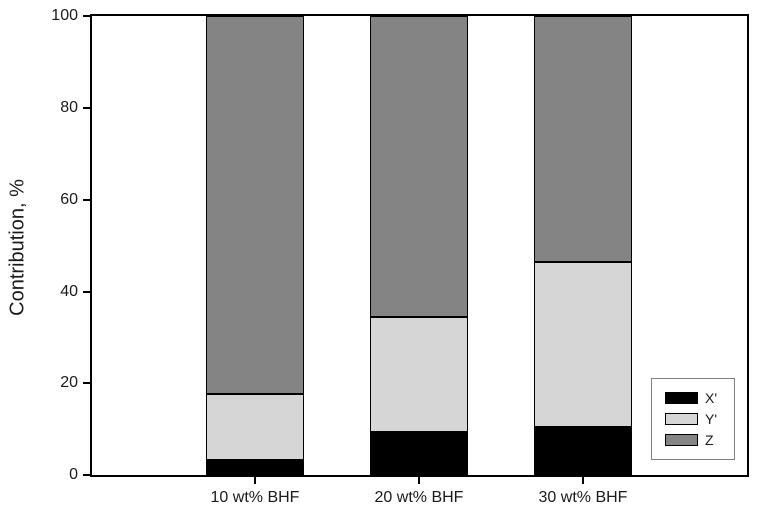  Describe the element at coordinates (69, 107) in the screenshot. I see `y-tick-label-80: 80` at that location.